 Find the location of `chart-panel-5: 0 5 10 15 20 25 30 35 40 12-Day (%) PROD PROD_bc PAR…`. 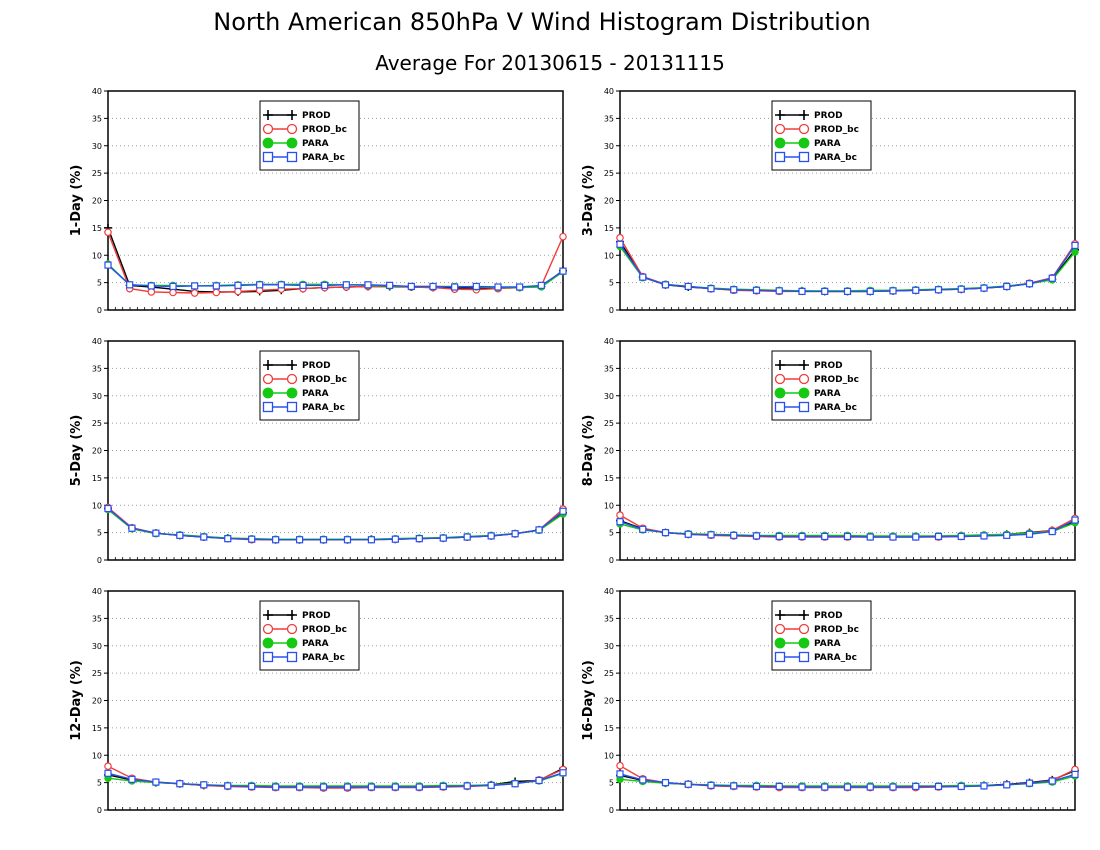

chart-panel-5: 0 5 10 15 20 25 30 35 40 12-Day (%) PROD PROD_bc PAR… is located at coordinates (318, 701).